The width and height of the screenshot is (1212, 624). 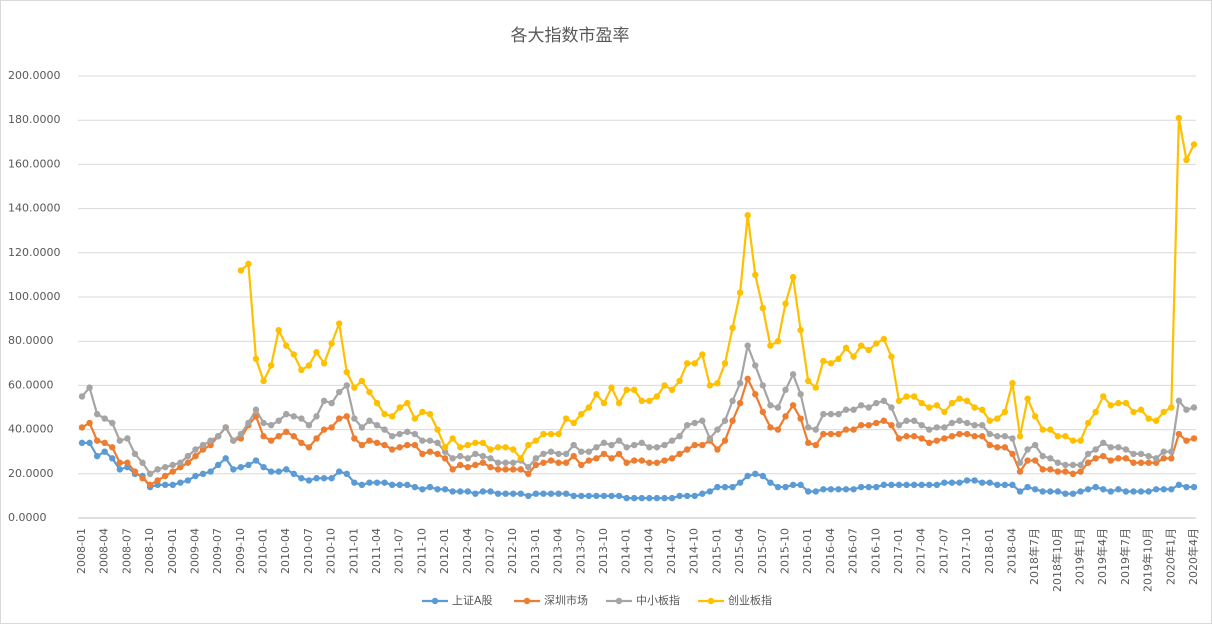 What do you see at coordinates (643, 600) in the screenshot?
I see `legend-item: 中小板指` at bounding box center [643, 600].